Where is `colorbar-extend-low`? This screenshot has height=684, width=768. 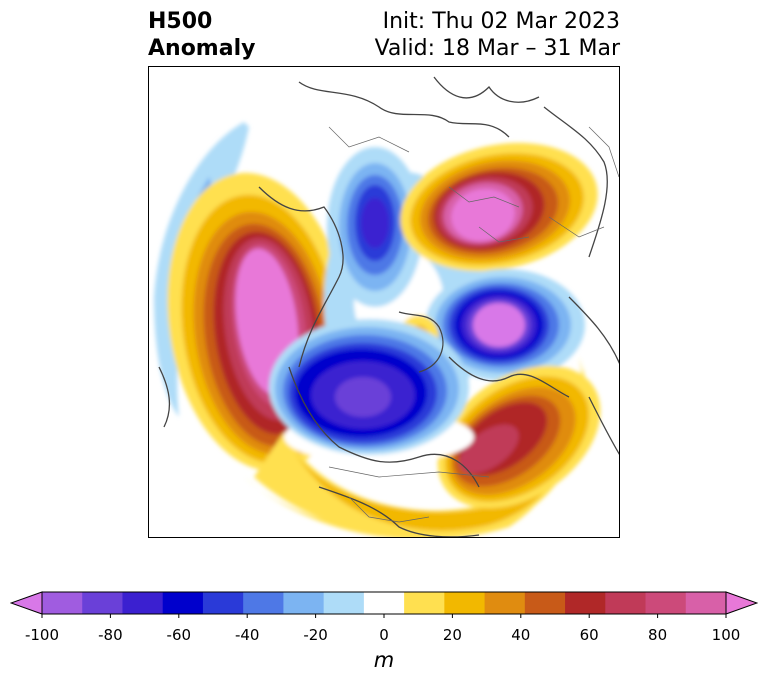
colorbar-extend-low is located at coordinates (26, 603).